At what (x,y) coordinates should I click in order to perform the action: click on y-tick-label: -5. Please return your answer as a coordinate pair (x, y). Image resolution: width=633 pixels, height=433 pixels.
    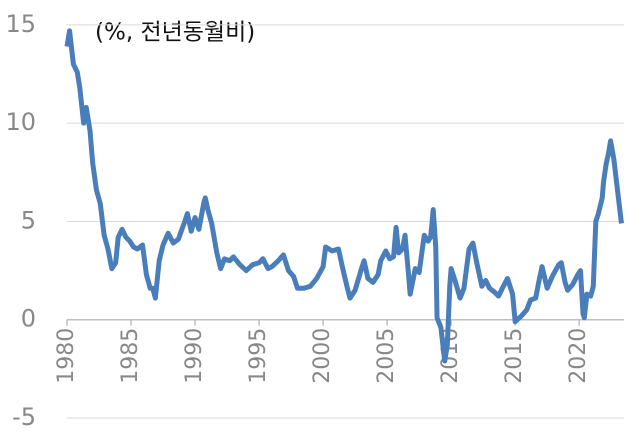
    Looking at the image, I should click on (24, 417).